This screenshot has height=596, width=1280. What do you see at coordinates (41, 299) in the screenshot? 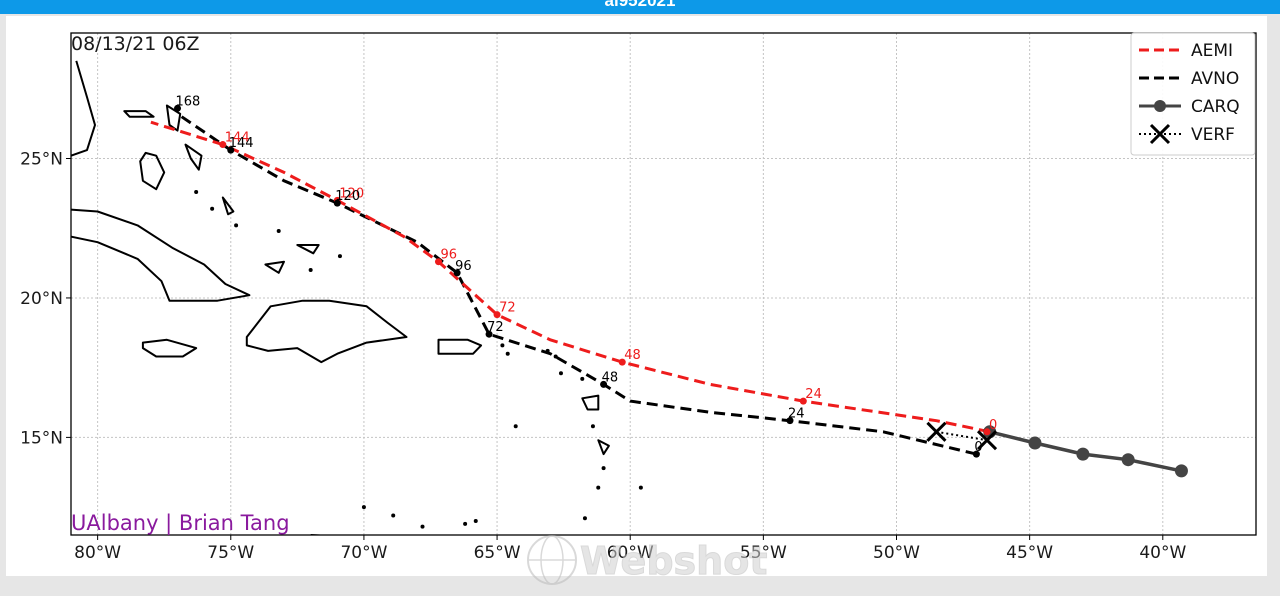
I see `y-tick-label: 20°N` at bounding box center [41, 299].